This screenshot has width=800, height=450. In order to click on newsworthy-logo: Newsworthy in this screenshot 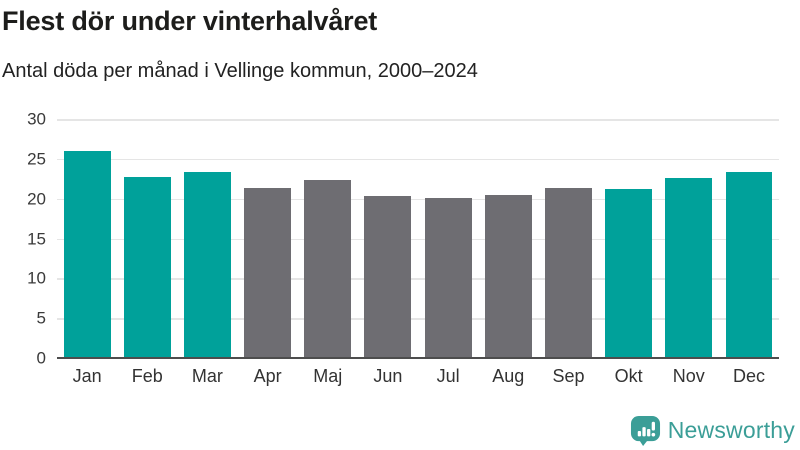, I will do `click(712, 430)`.